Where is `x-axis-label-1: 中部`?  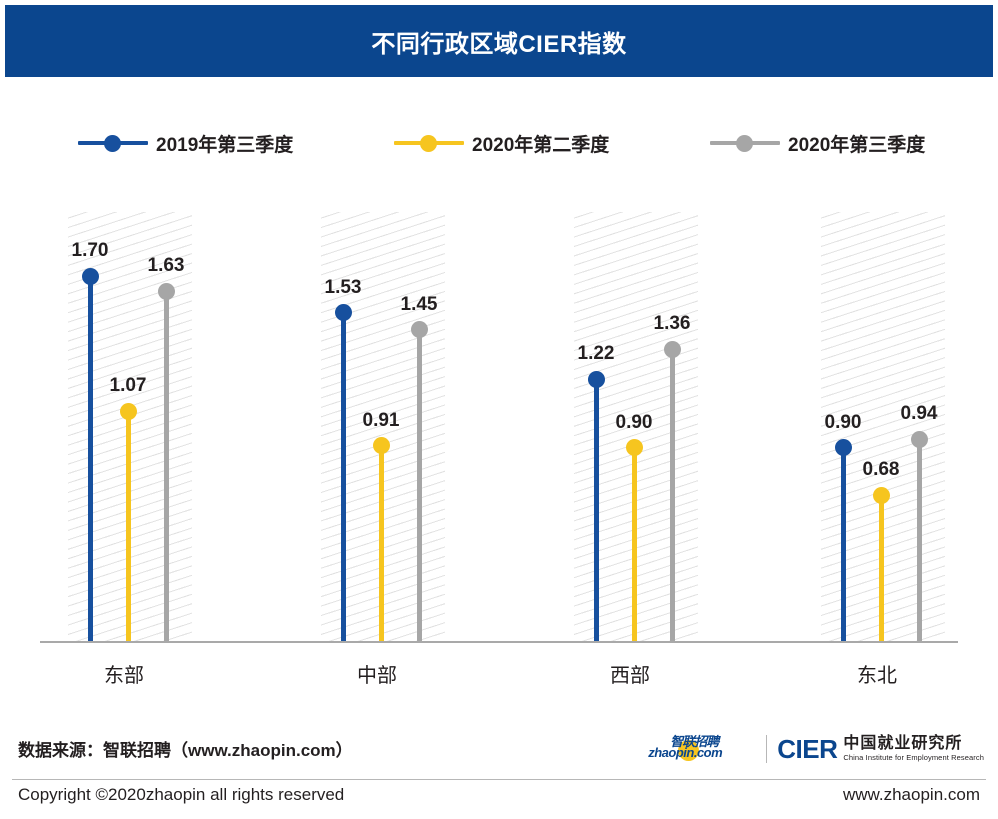
x-axis-label-1: 中部 is located at coordinates (377, 676).